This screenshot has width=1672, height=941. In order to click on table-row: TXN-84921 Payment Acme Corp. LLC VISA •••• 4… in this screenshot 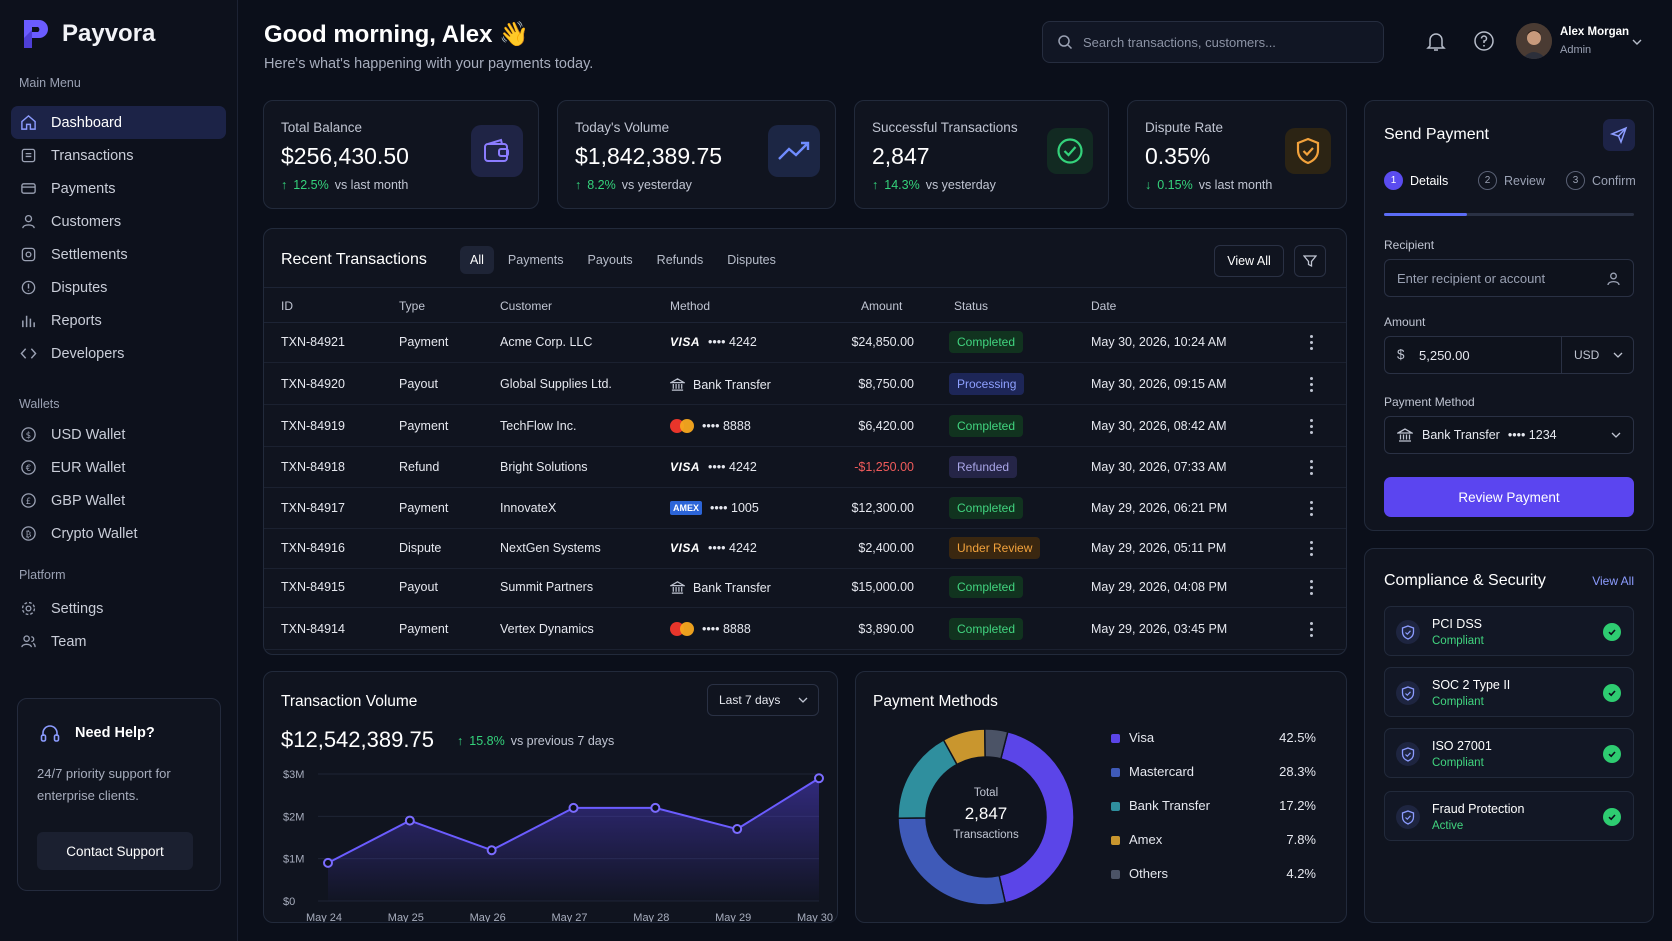, I will do `click(805, 343)`.